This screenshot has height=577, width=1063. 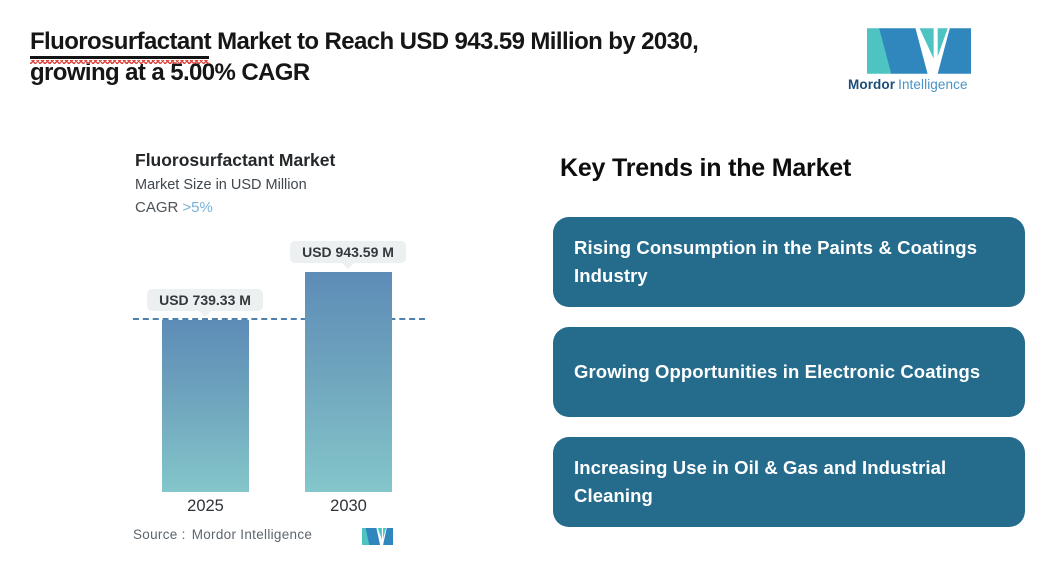 I want to click on bar-value-label-2025: USD 739.33 M, so click(x=205, y=300).